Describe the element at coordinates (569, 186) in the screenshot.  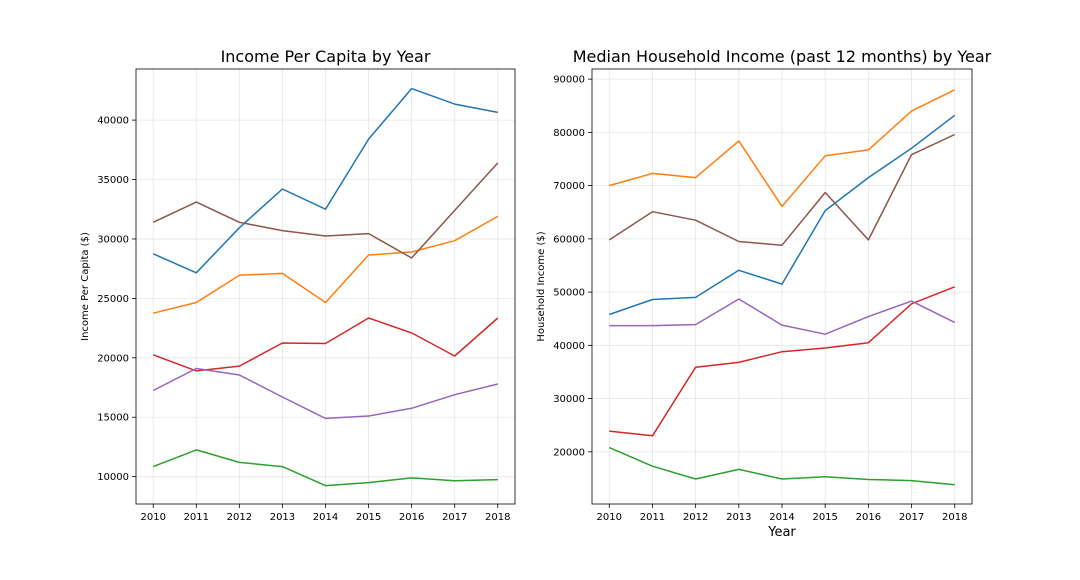
I see `y-tick-label: 70000` at that location.